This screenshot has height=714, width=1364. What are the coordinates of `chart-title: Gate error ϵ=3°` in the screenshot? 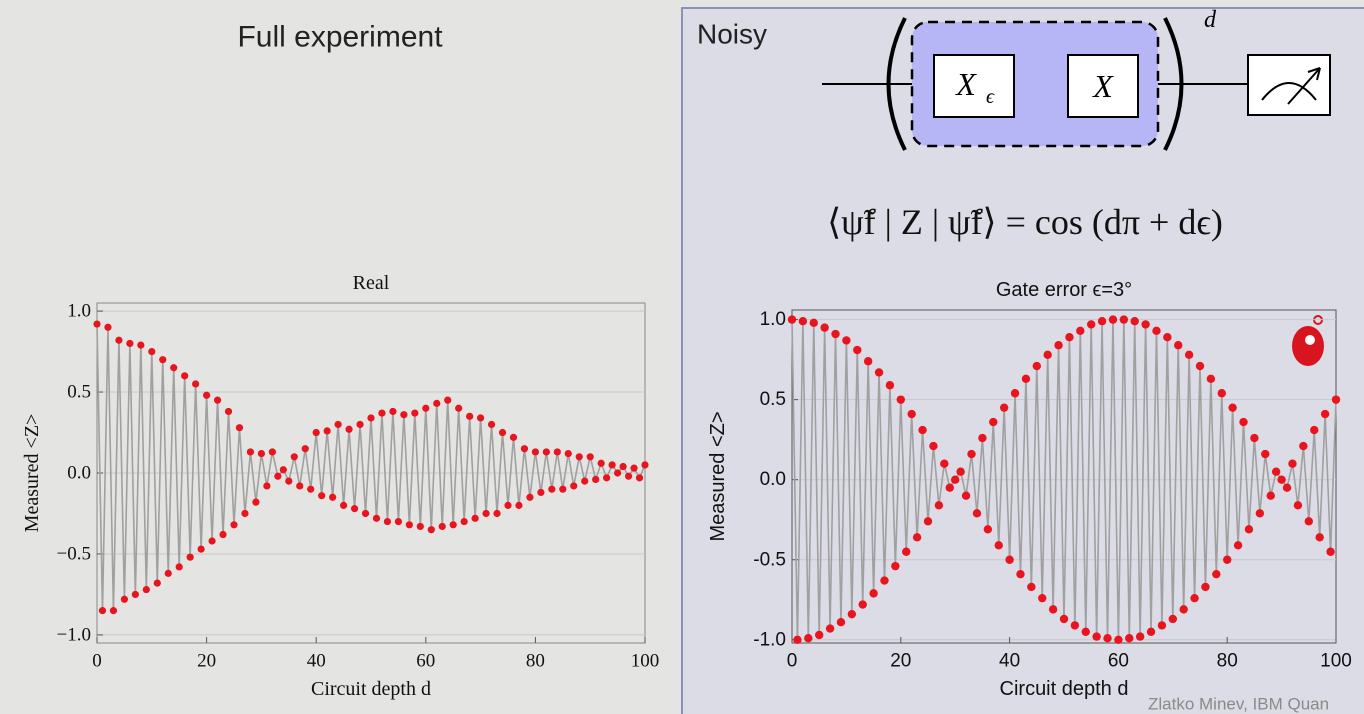 It's located at (1064, 290).